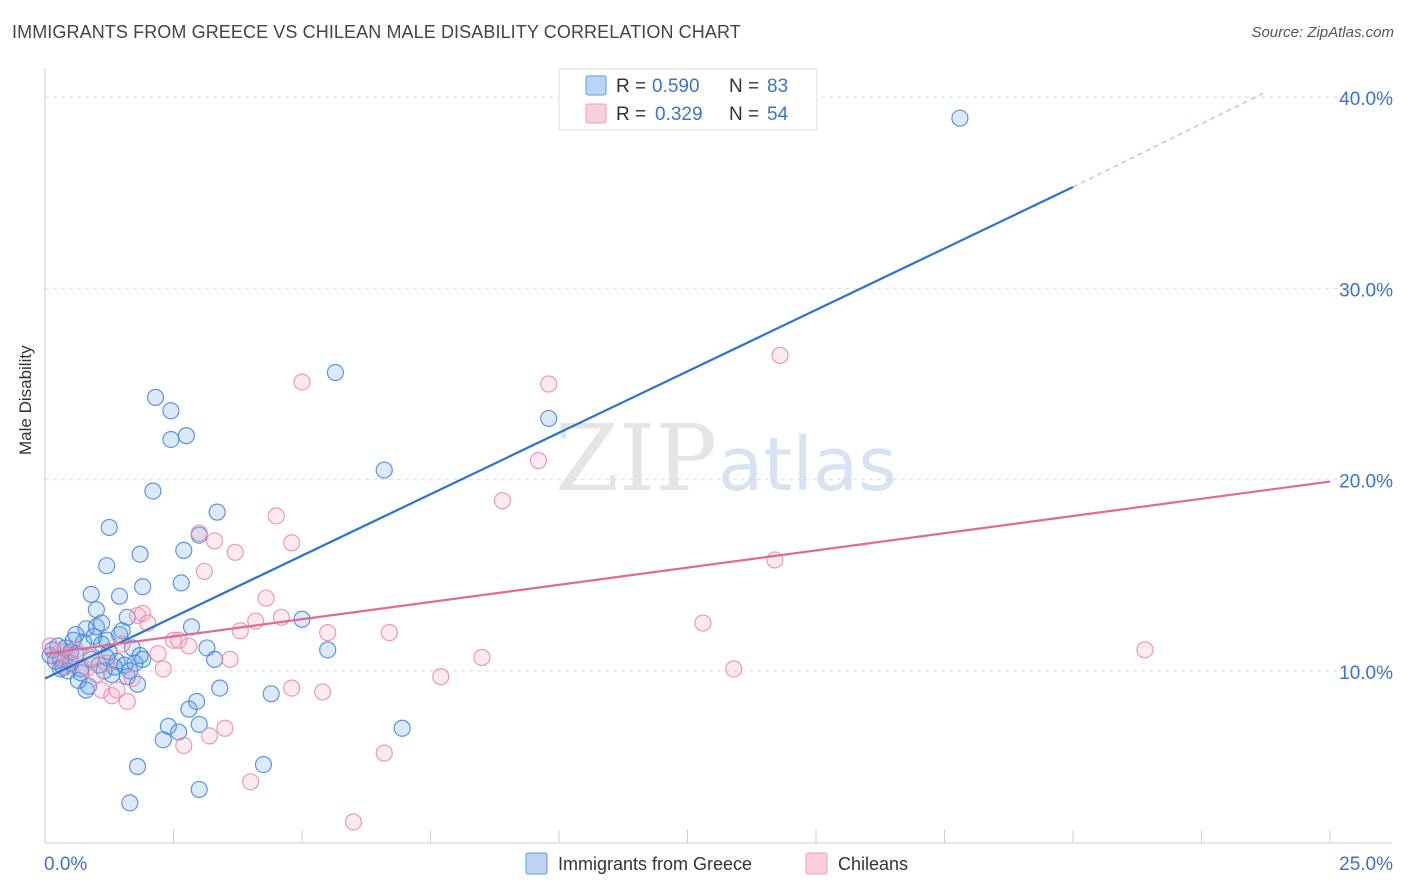 This screenshot has height=892, width=1406. I want to click on legend-r-label-greece: R =, so click(631, 86).